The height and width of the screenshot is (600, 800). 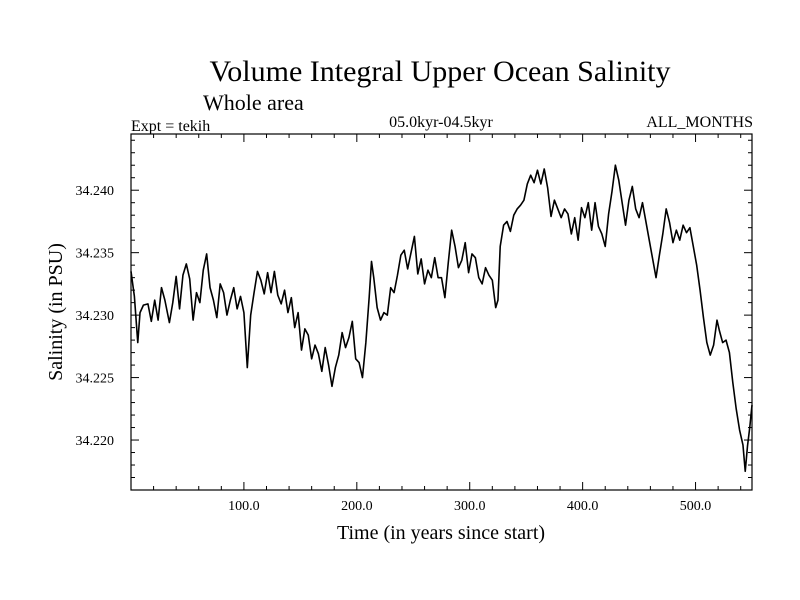 I want to click on y-axis-label: Salinity (in PSU), so click(x=56, y=312).